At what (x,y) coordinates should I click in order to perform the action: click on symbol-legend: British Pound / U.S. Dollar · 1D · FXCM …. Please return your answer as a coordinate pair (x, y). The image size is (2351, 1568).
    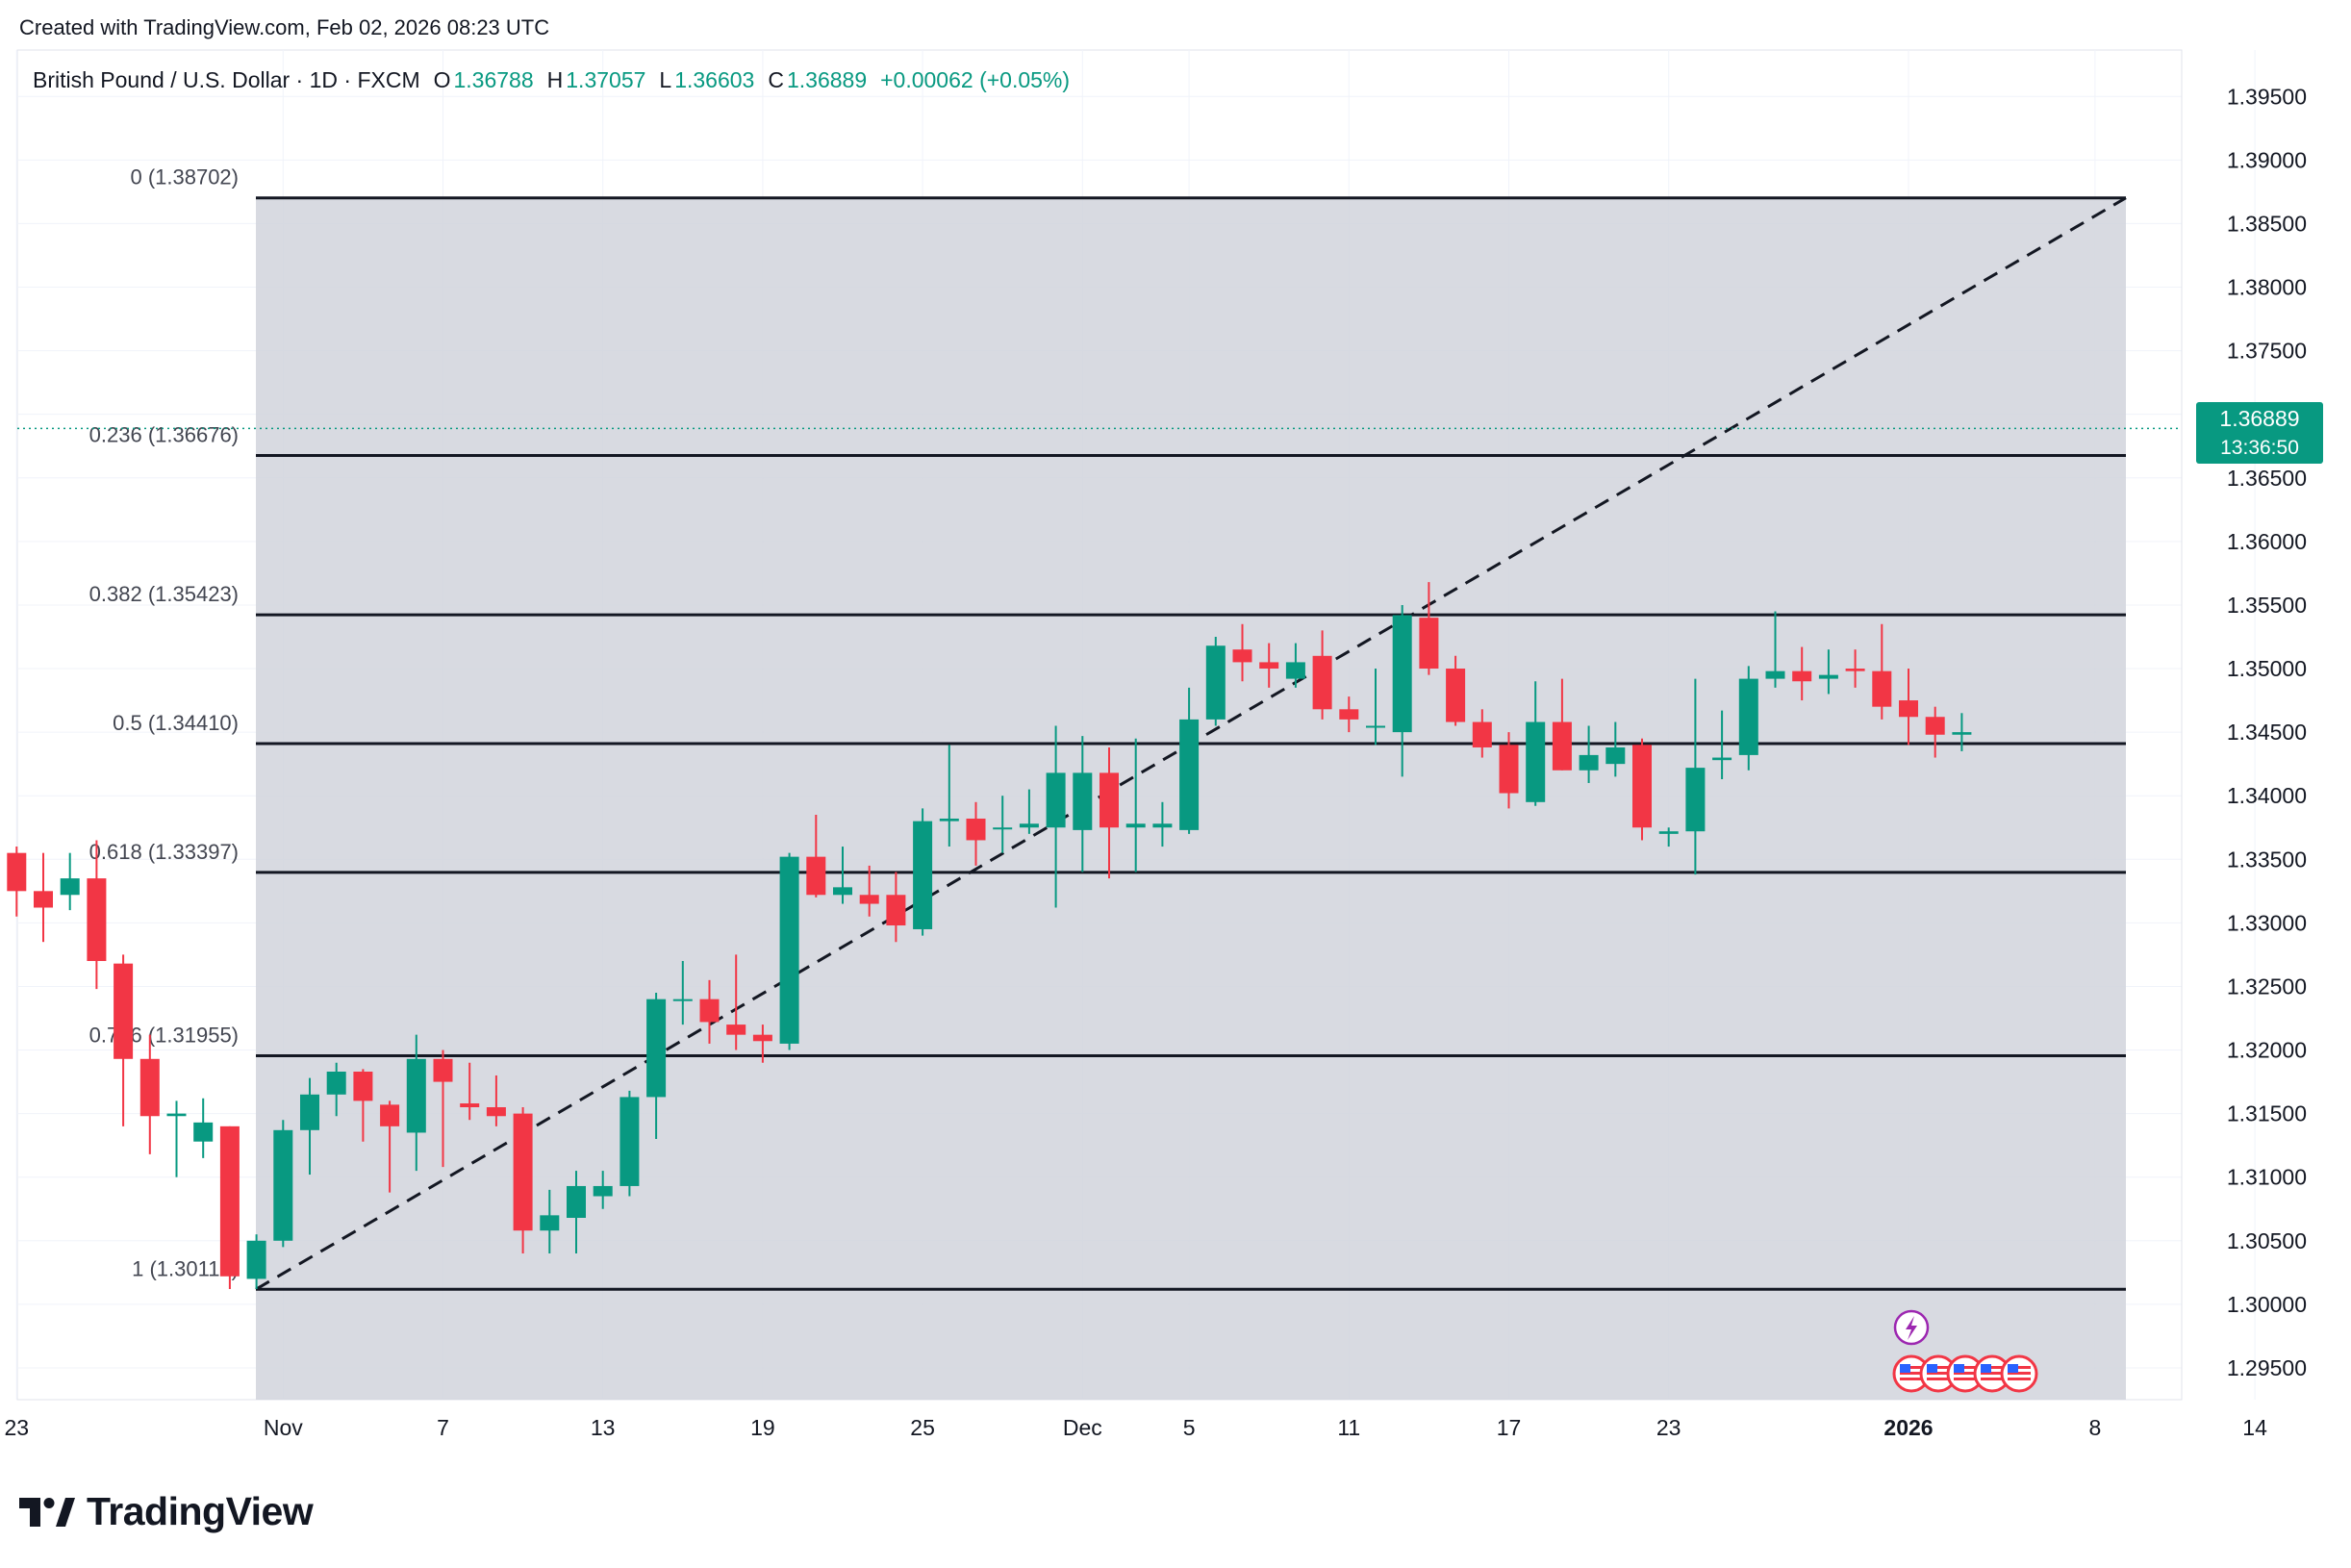
    Looking at the image, I should click on (551, 80).